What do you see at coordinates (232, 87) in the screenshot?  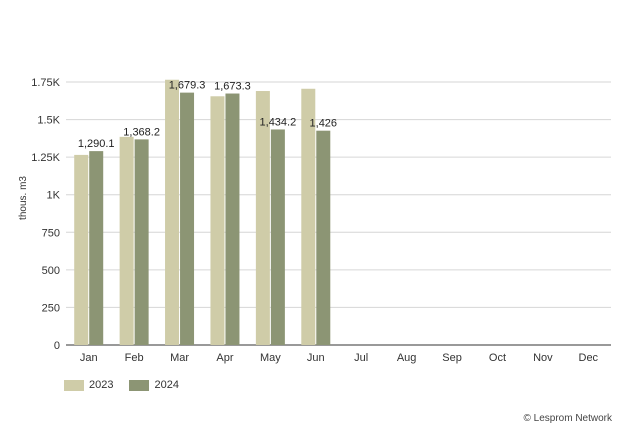 I see `data-label: 1,673.3` at bounding box center [232, 87].